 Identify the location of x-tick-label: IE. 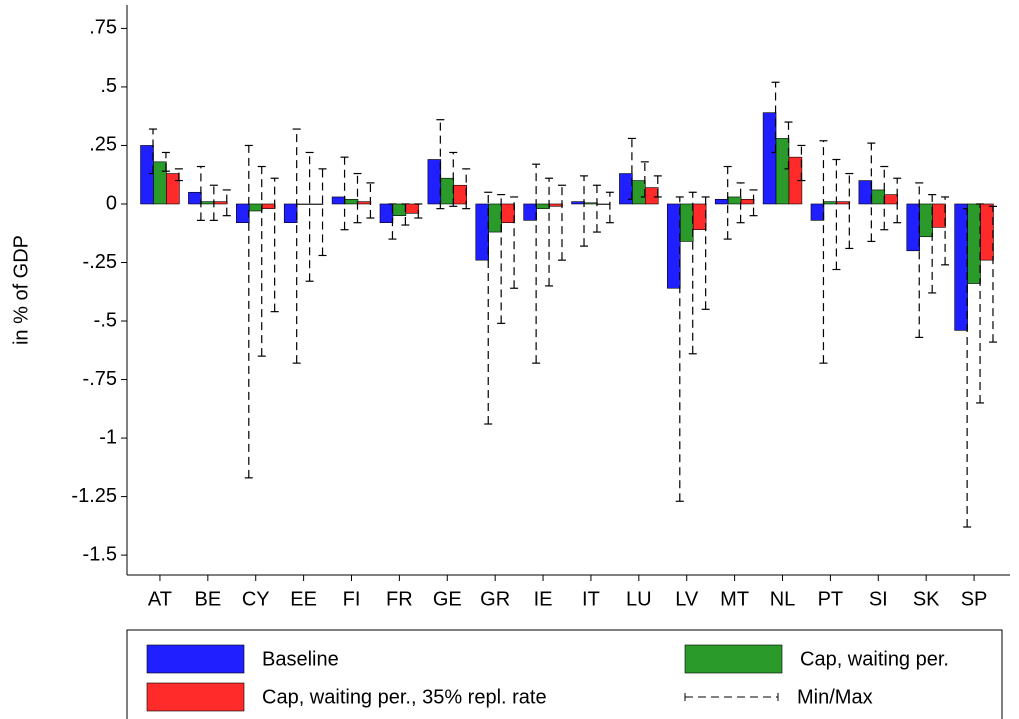
(543, 599).